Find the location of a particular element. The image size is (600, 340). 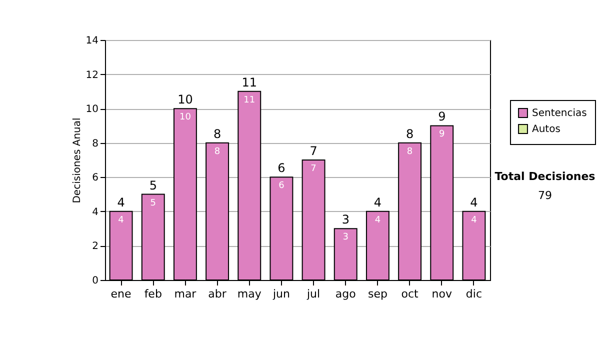

x-tick-label: ago is located at coordinates (345, 294).